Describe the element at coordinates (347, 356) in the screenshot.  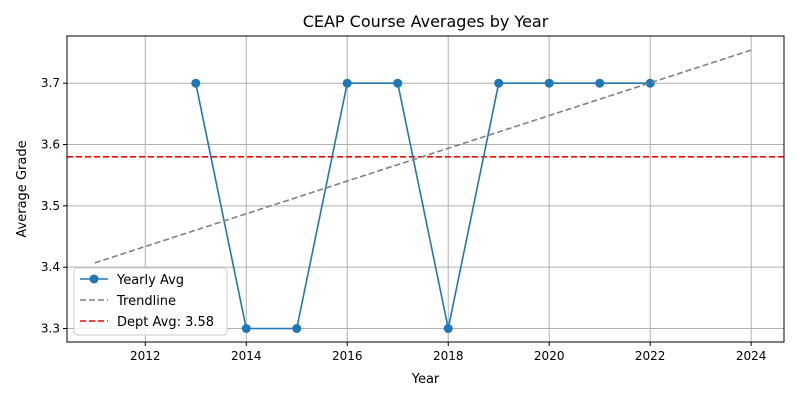
I see `x-tick-label: 2016` at that location.